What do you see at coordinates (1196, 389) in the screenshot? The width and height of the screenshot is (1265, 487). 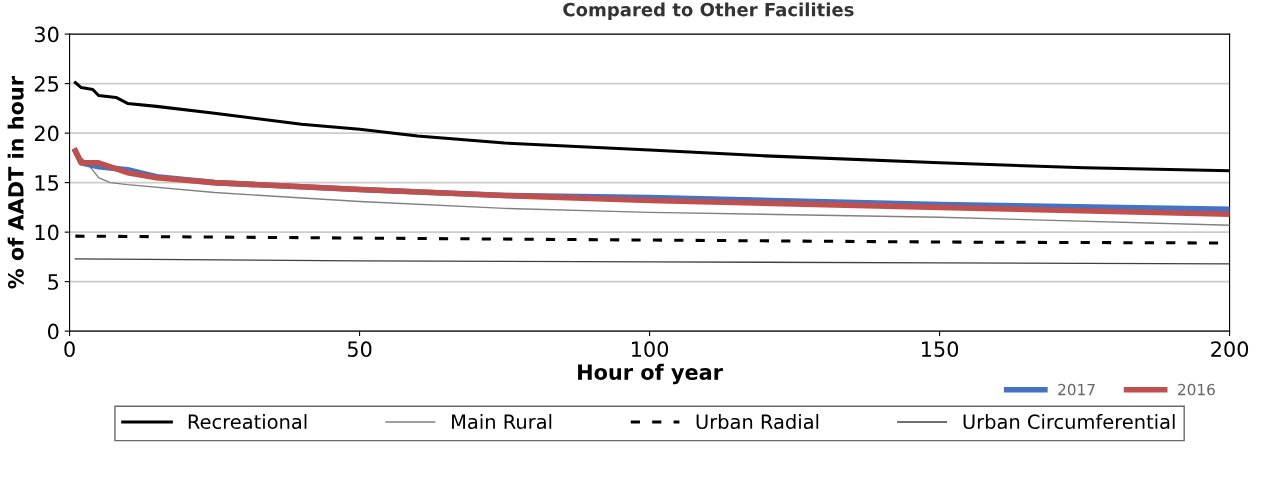 I see `legend-label: 2016` at bounding box center [1196, 389].